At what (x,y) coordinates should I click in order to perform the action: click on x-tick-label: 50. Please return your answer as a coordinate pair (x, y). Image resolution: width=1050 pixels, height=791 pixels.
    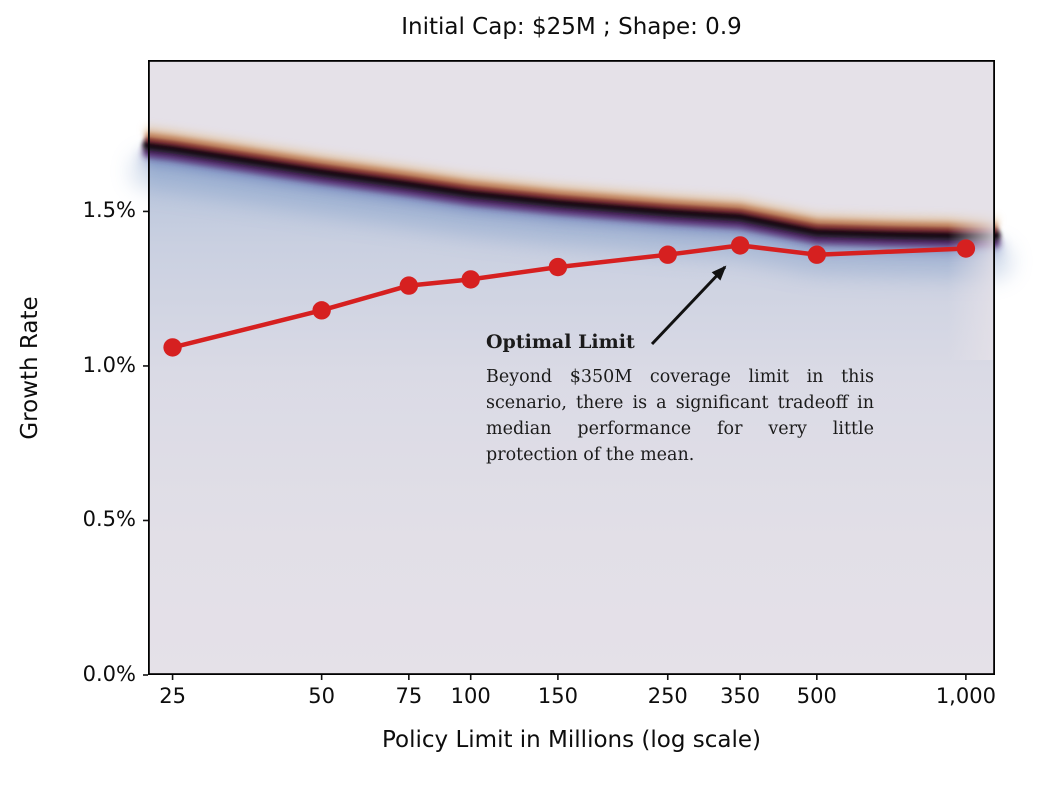
    Looking at the image, I should click on (321, 696).